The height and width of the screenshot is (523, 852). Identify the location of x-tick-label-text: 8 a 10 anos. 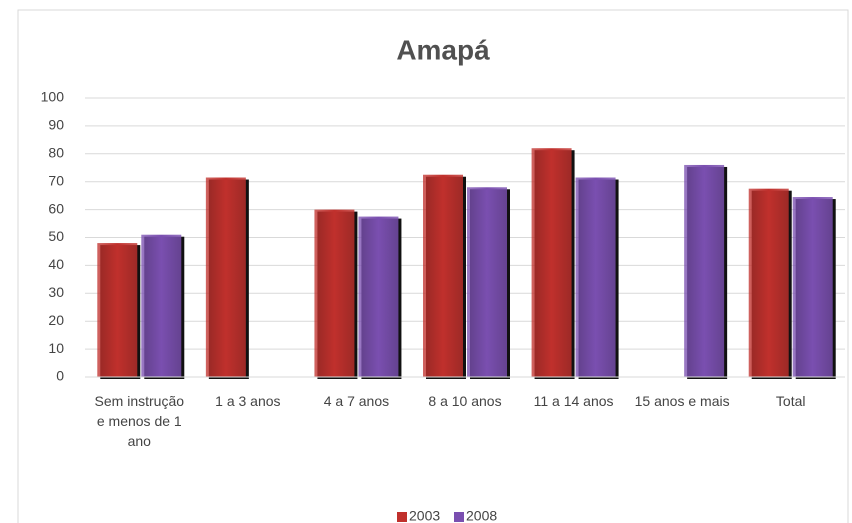
(465, 401).